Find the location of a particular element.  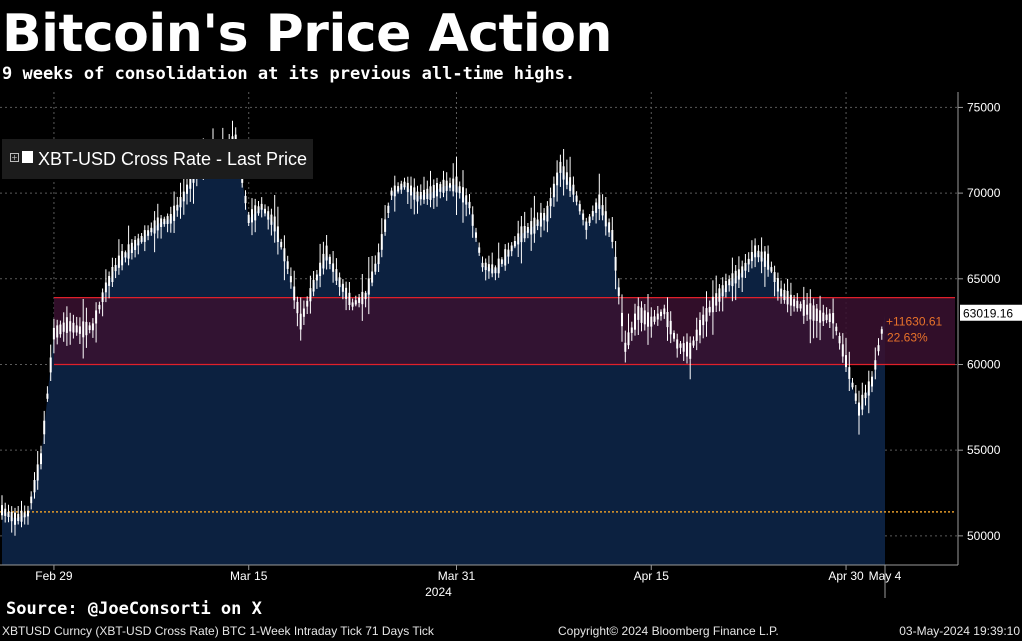

x-tick-label: Mar 15 is located at coordinates (249, 576).